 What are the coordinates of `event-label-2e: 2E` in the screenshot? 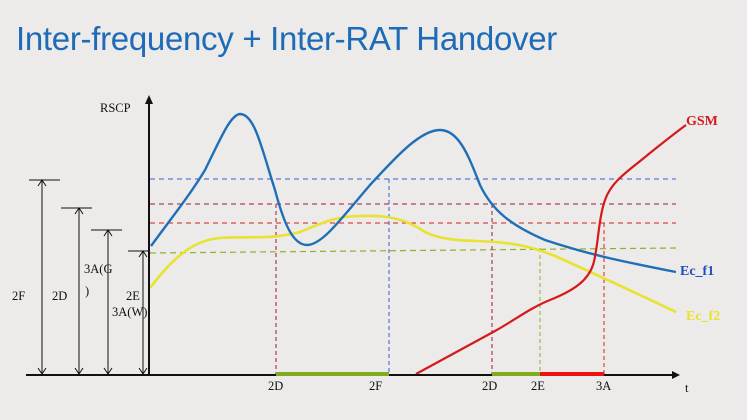 It's located at (538, 386).